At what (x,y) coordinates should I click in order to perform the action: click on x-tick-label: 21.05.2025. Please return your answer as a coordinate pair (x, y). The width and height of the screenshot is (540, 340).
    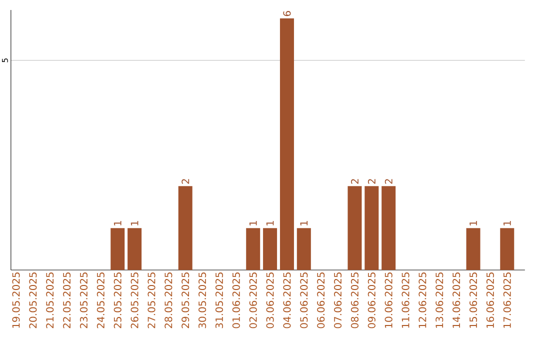
    Looking at the image, I should click on (50, 300).